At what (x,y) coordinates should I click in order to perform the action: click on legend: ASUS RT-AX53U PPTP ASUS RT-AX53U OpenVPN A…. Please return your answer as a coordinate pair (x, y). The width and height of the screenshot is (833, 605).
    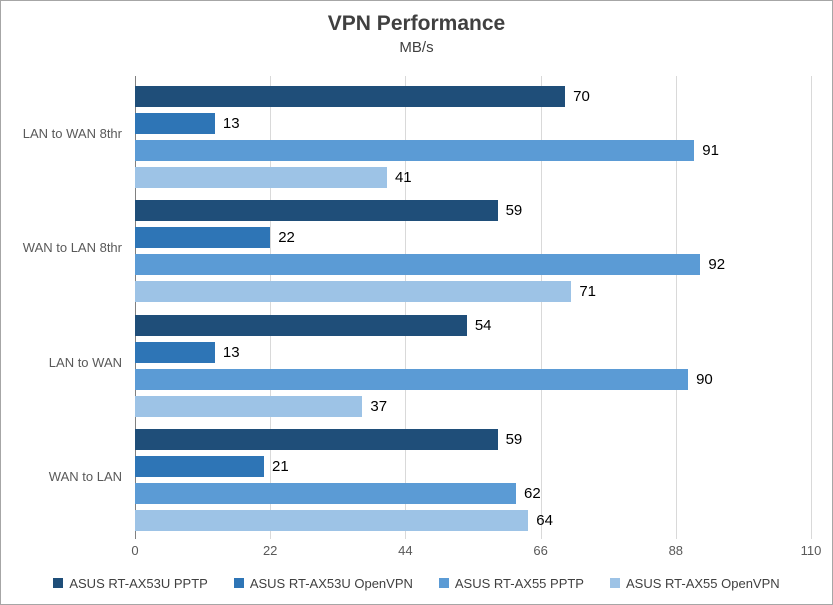
    Looking at the image, I should click on (416, 583).